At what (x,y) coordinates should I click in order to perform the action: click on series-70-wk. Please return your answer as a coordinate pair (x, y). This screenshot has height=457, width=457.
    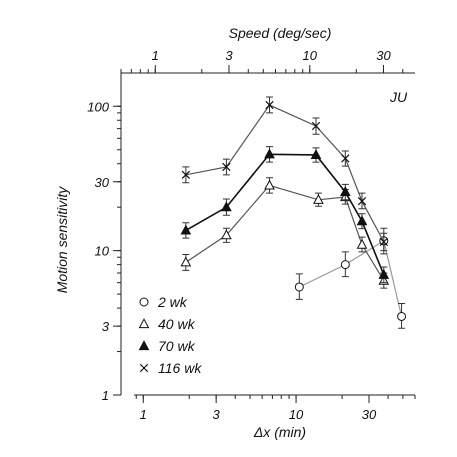
    Looking at the image, I should click on (285, 215).